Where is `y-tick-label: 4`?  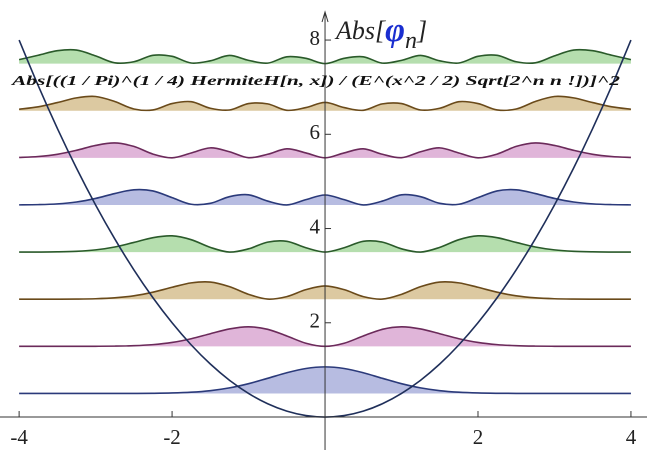 y-tick-label: 4 is located at coordinates (315, 226).